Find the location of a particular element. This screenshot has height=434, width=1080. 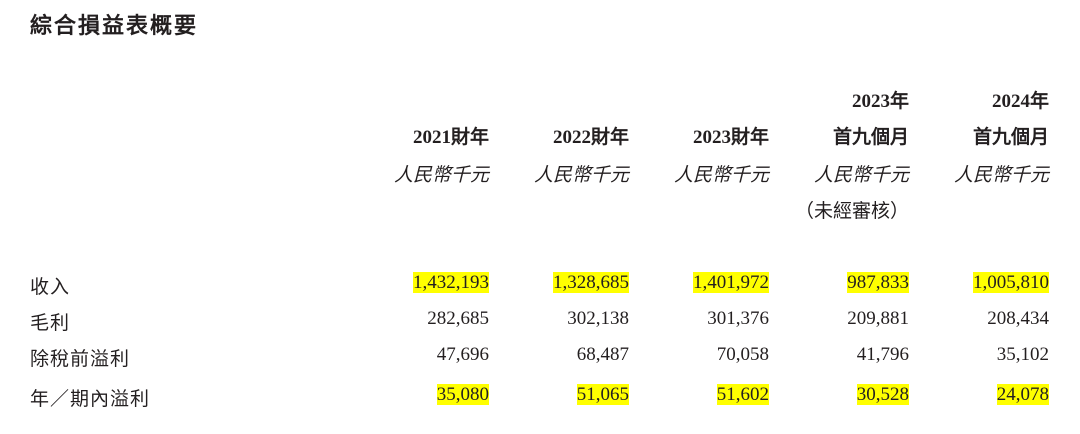

table-cell: 209,881 is located at coordinates (809, 319).